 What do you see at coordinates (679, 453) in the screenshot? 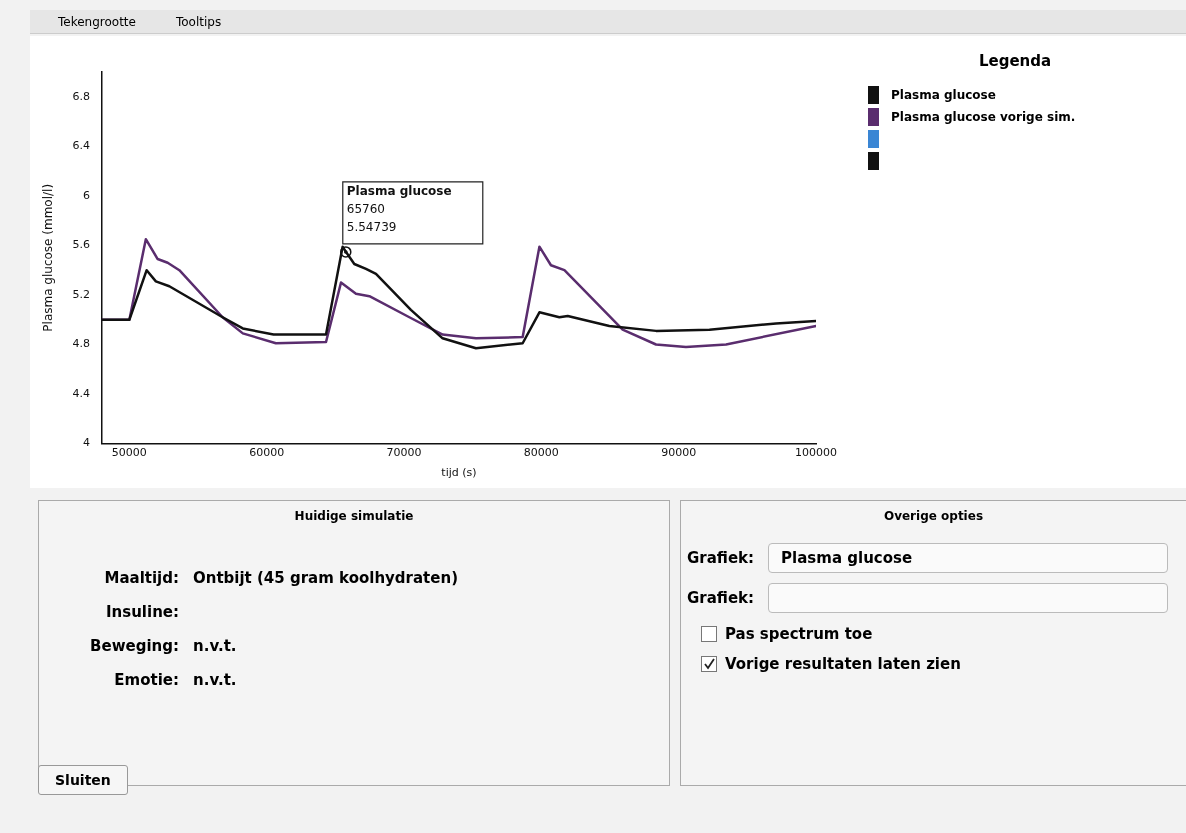
I see `x-tick-label: 90000` at bounding box center [679, 453].